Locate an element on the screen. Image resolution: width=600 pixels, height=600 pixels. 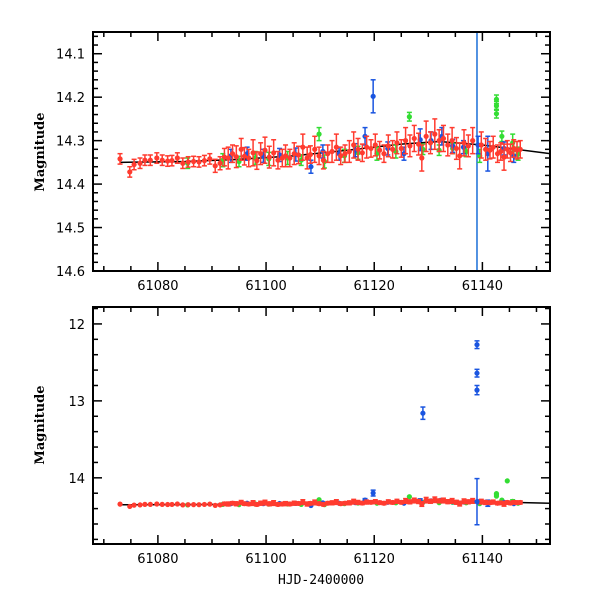
bottom-y-tick-label: 14 is located at coordinates (76, 479).